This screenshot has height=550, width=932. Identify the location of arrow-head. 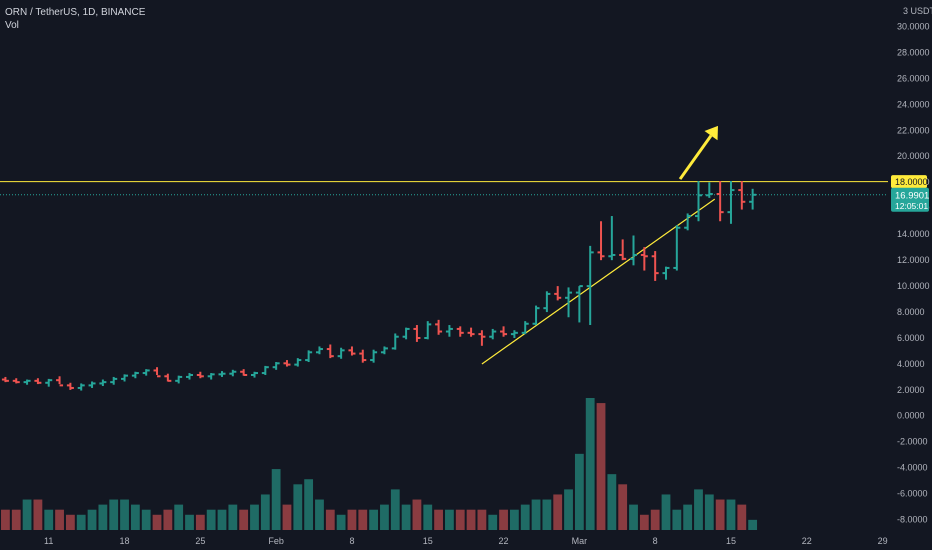
(711, 133).